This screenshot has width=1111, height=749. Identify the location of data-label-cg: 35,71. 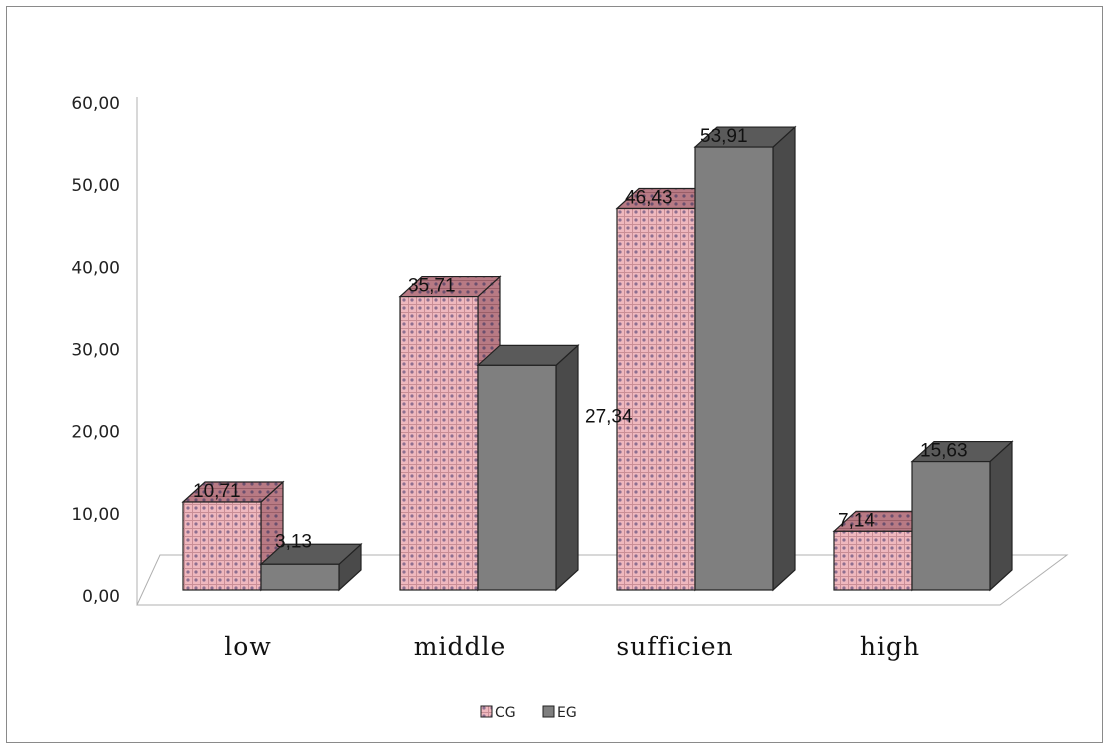
(432, 286).